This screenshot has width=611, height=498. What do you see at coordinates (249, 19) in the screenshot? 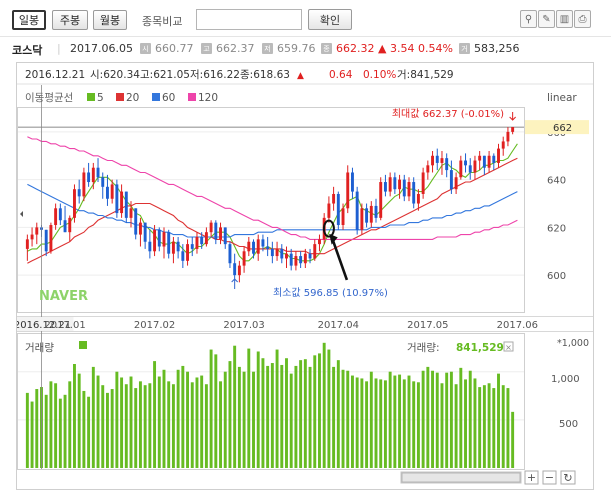
I see `compare-input` at bounding box center [249, 19].